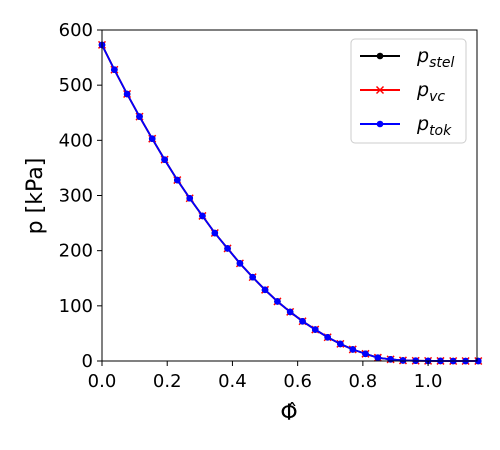  What do you see at coordinates (363, 381) in the screenshot?
I see `x-tick-label: 0.8` at bounding box center [363, 381].